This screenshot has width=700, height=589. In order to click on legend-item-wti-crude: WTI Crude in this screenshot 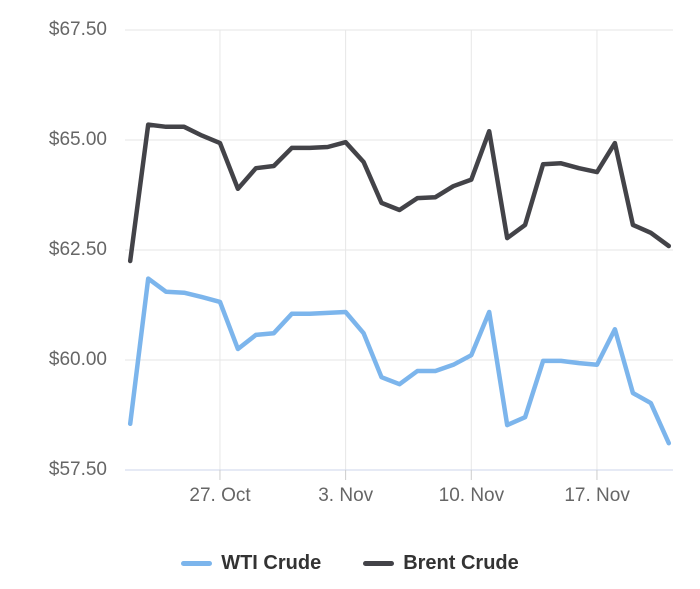, I will do `click(251, 563)`.